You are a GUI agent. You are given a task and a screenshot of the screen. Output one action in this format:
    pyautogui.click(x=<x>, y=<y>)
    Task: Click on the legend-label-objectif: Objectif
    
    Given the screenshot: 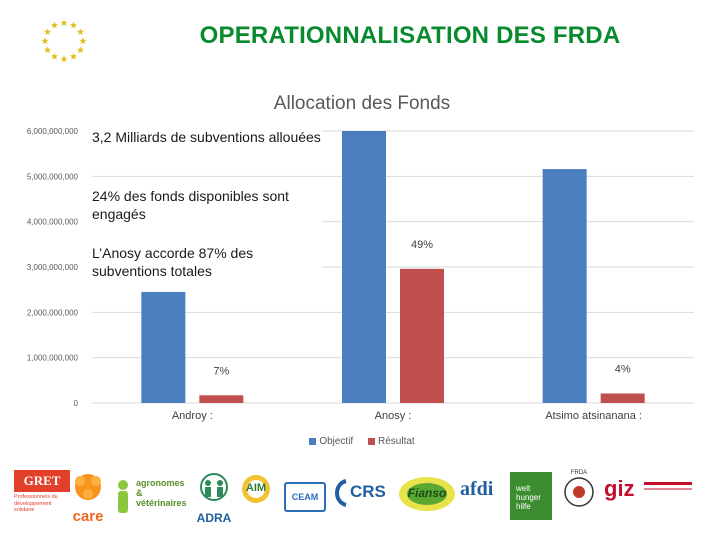 What is the action you would take?
    pyautogui.click(x=336, y=441)
    